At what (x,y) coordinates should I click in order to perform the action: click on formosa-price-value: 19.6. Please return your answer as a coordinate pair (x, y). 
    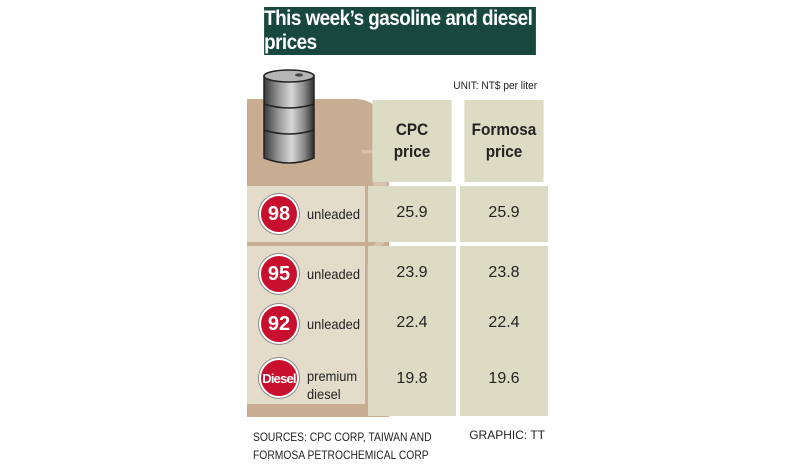
    Looking at the image, I should click on (504, 378).